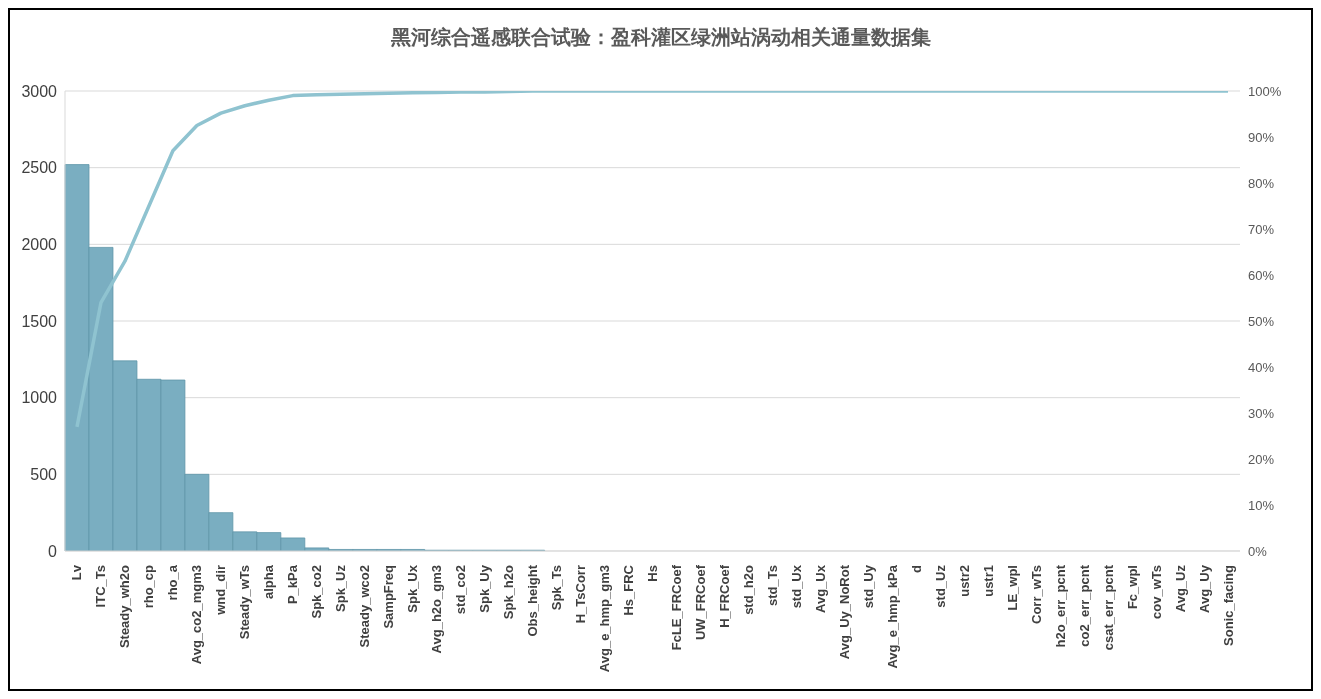  Describe the element at coordinates (509, 592) in the screenshot. I see `x-tick-label: Spk_h2o` at that location.